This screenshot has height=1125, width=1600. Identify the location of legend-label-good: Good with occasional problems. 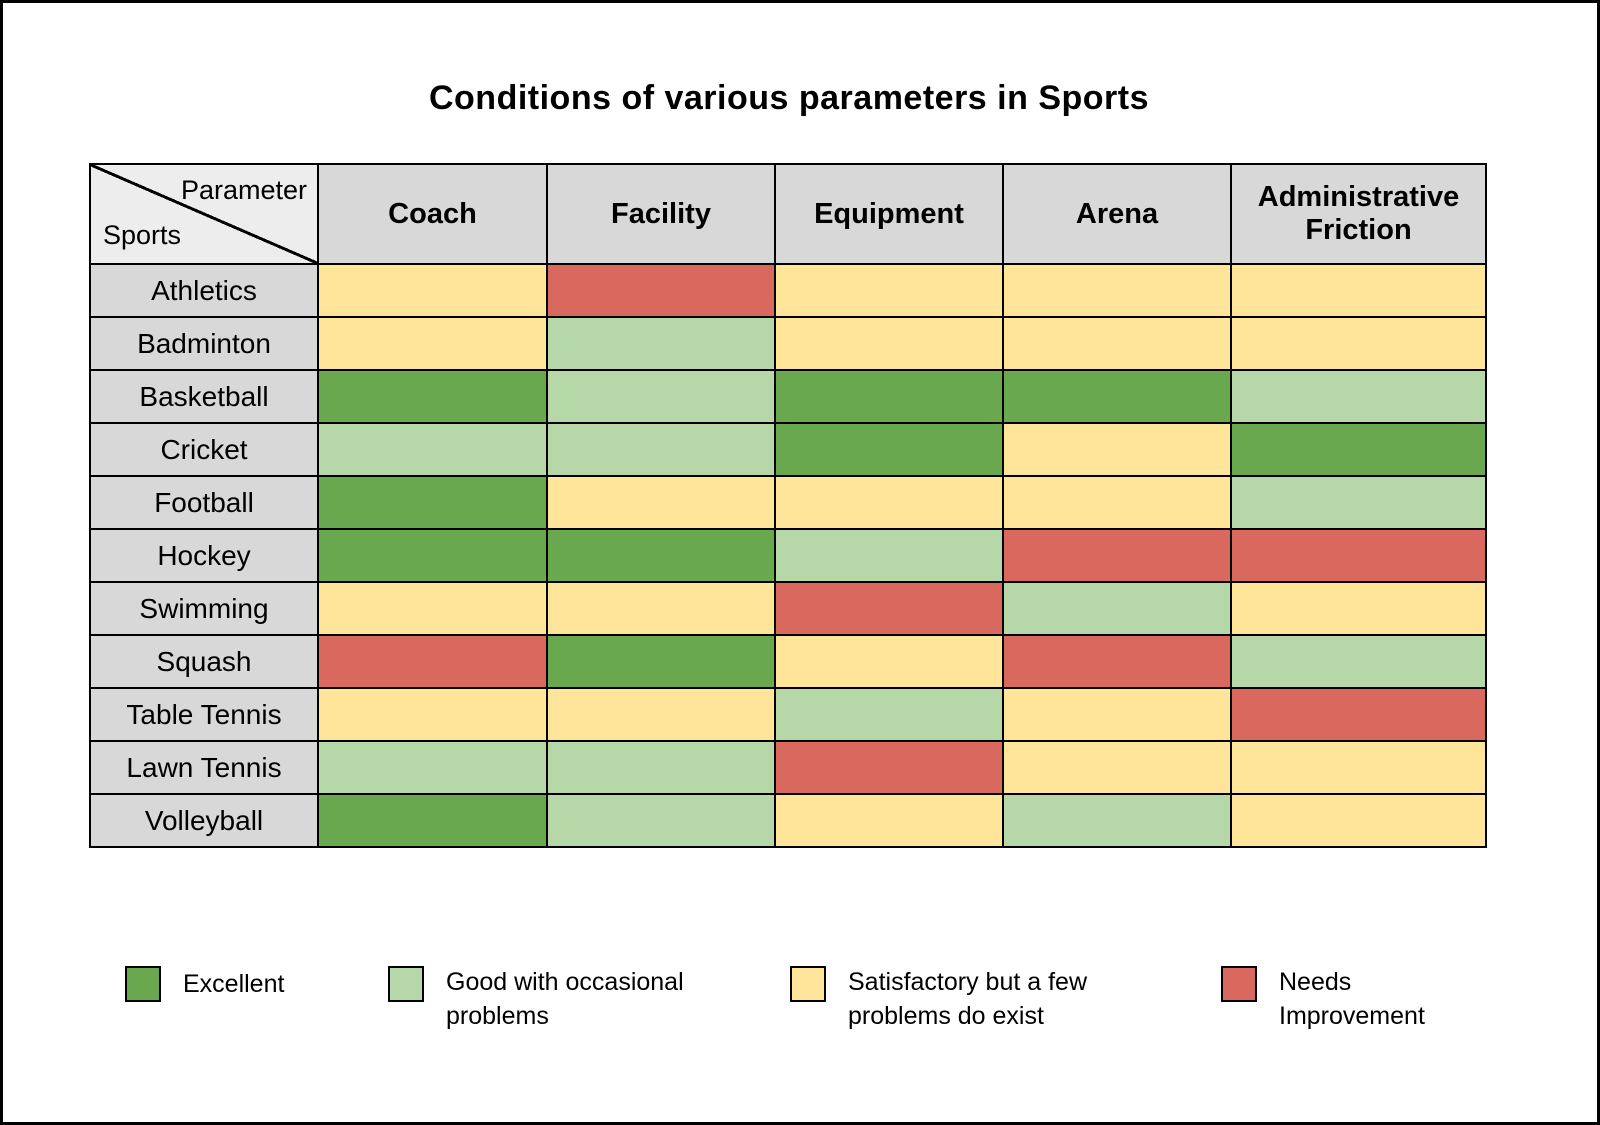
(565, 999).